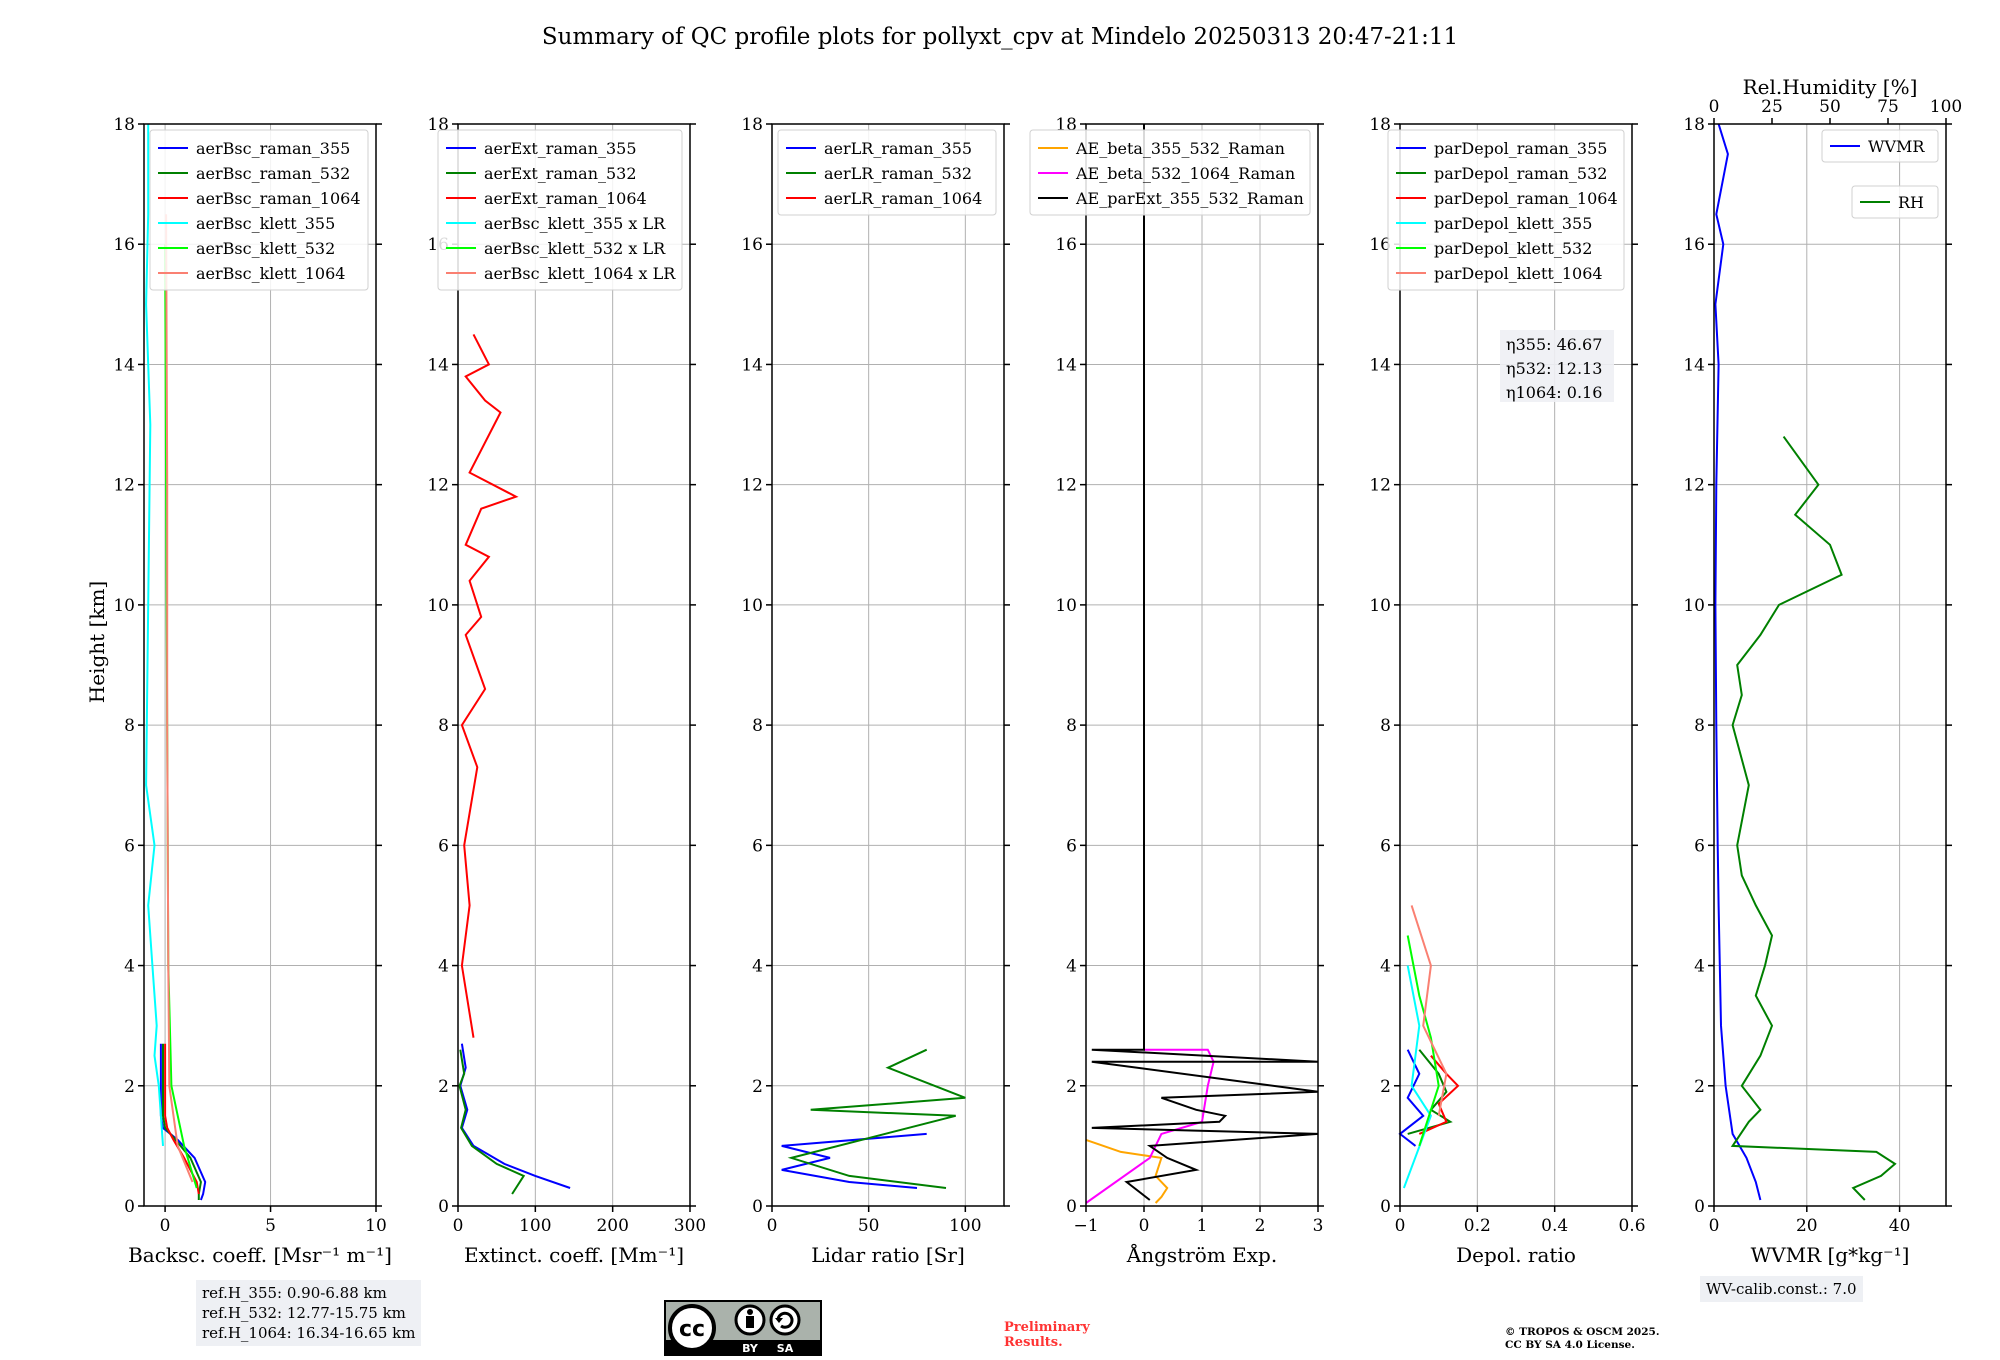 The image size is (2000, 1360). What do you see at coordinates (1554, 344) in the screenshot?
I see `eta-label: η355: 46.67` at bounding box center [1554, 344].